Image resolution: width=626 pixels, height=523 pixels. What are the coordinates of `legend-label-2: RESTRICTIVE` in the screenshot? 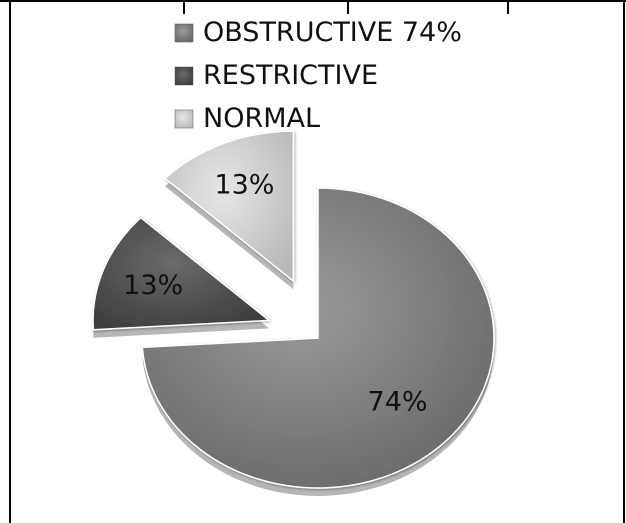 It's located at (290, 75).